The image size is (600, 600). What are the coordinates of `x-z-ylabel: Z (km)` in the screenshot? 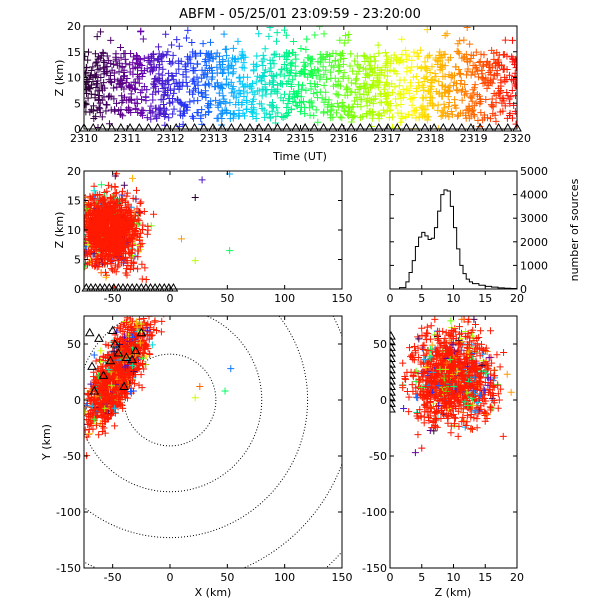 It's located at (59, 230).